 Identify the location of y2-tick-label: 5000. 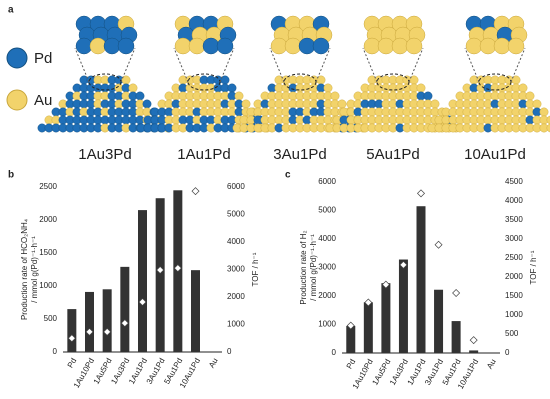
(236, 214).